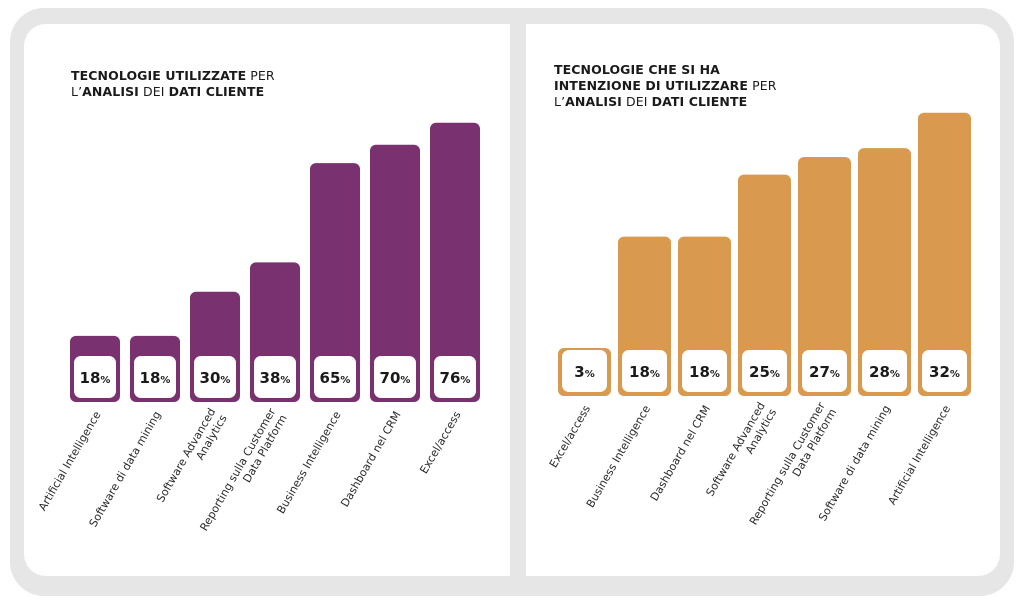  I want to click on bar-value-number: 76, so click(450, 378).